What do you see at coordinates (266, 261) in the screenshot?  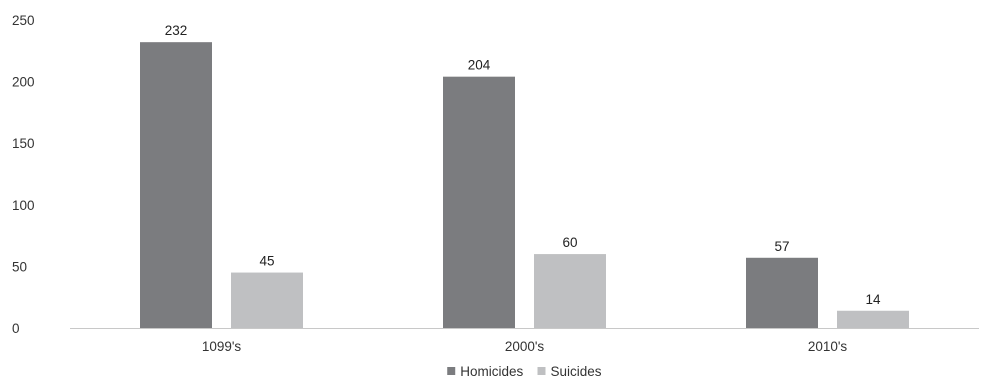 I see `data-label: 45` at bounding box center [266, 261].